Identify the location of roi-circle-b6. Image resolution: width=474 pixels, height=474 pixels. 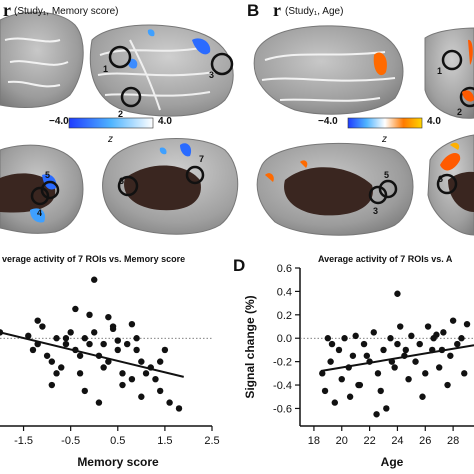
(447, 184).